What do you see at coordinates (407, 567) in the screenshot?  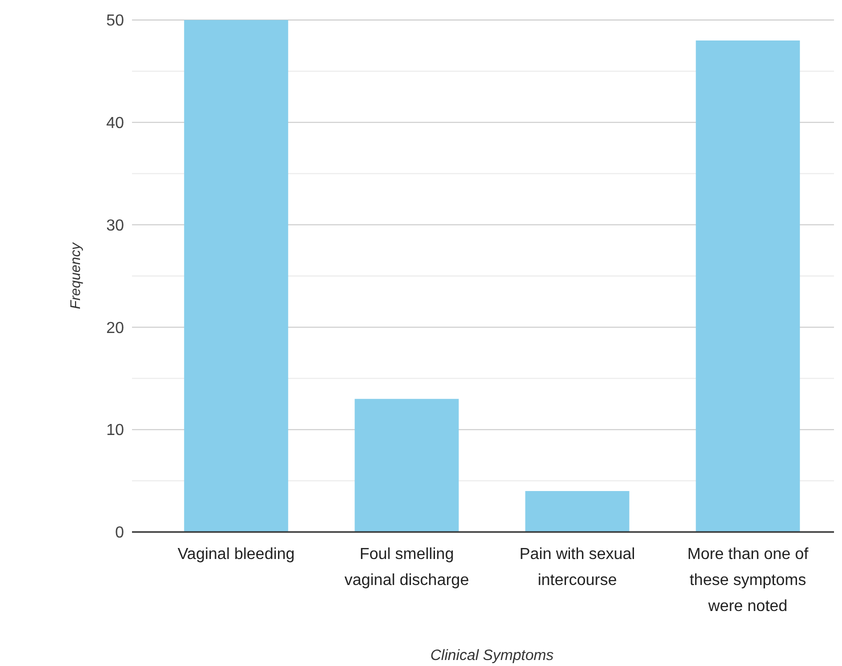 I see `x-tick-label: Foul smelling vaginal discharge` at bounding box center [407, 567].